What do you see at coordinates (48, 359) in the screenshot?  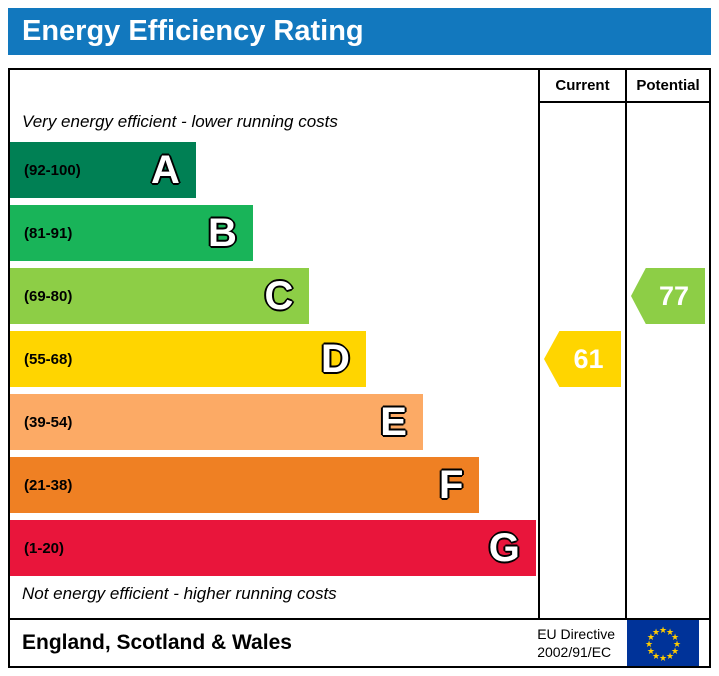 I see `band-range: (55-68)` at bounding box center [48, 359].